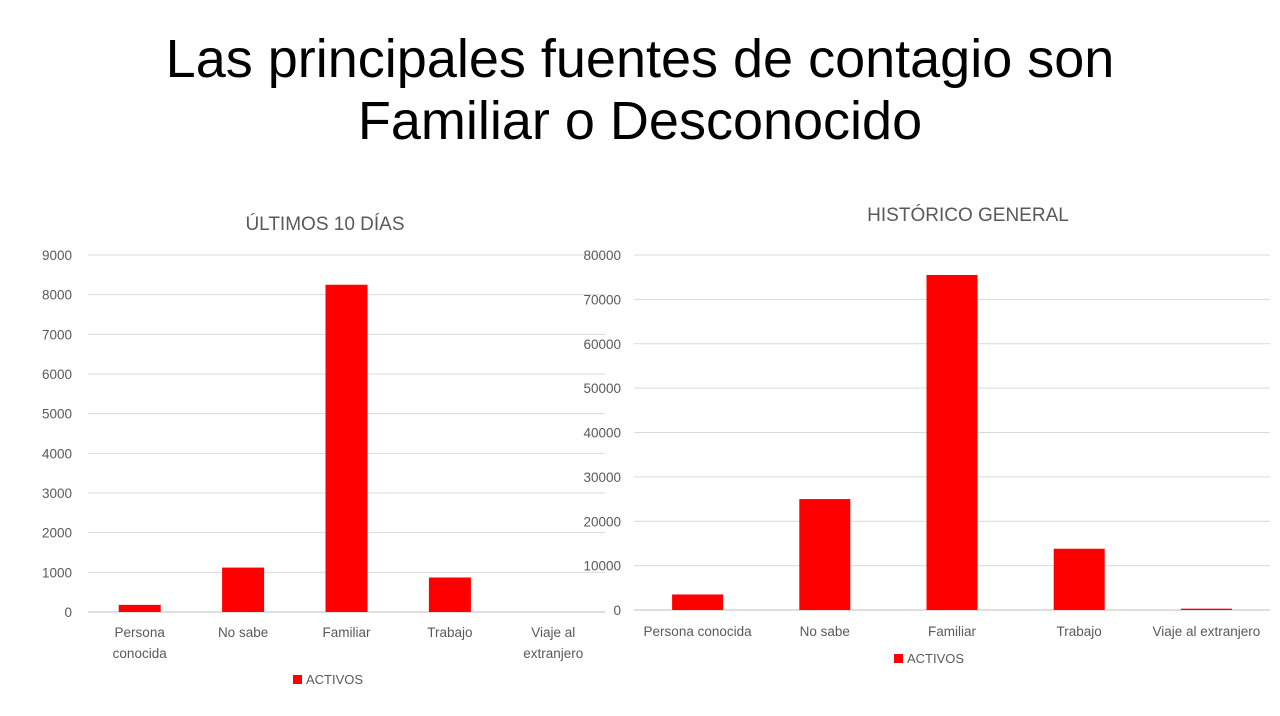 The height and width of the screenshot is (716, 1280). What do you see at coordinates (968, 215) in the screenshot?
I see `right-chart-title: HISTÓRICO GENERAL` at bounding box center [968, 215].